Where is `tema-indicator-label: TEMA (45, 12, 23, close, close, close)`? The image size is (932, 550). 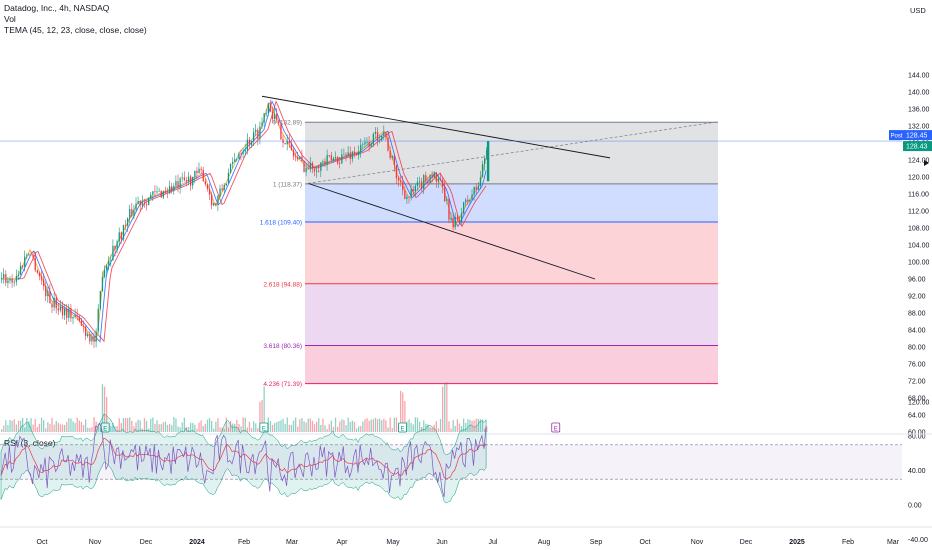
tema-indicator-label: TEMA (45, 12, 23, close, close, close) is located at coordinates (75, 30).